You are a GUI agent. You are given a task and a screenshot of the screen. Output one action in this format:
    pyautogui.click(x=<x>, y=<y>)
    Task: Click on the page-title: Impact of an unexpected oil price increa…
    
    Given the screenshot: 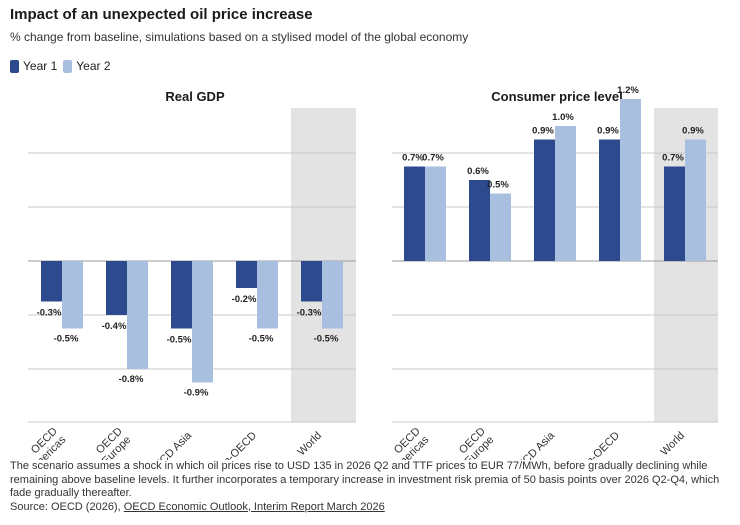 What is the action you would take?
    pyautogui.click(x=161, y=14)
    